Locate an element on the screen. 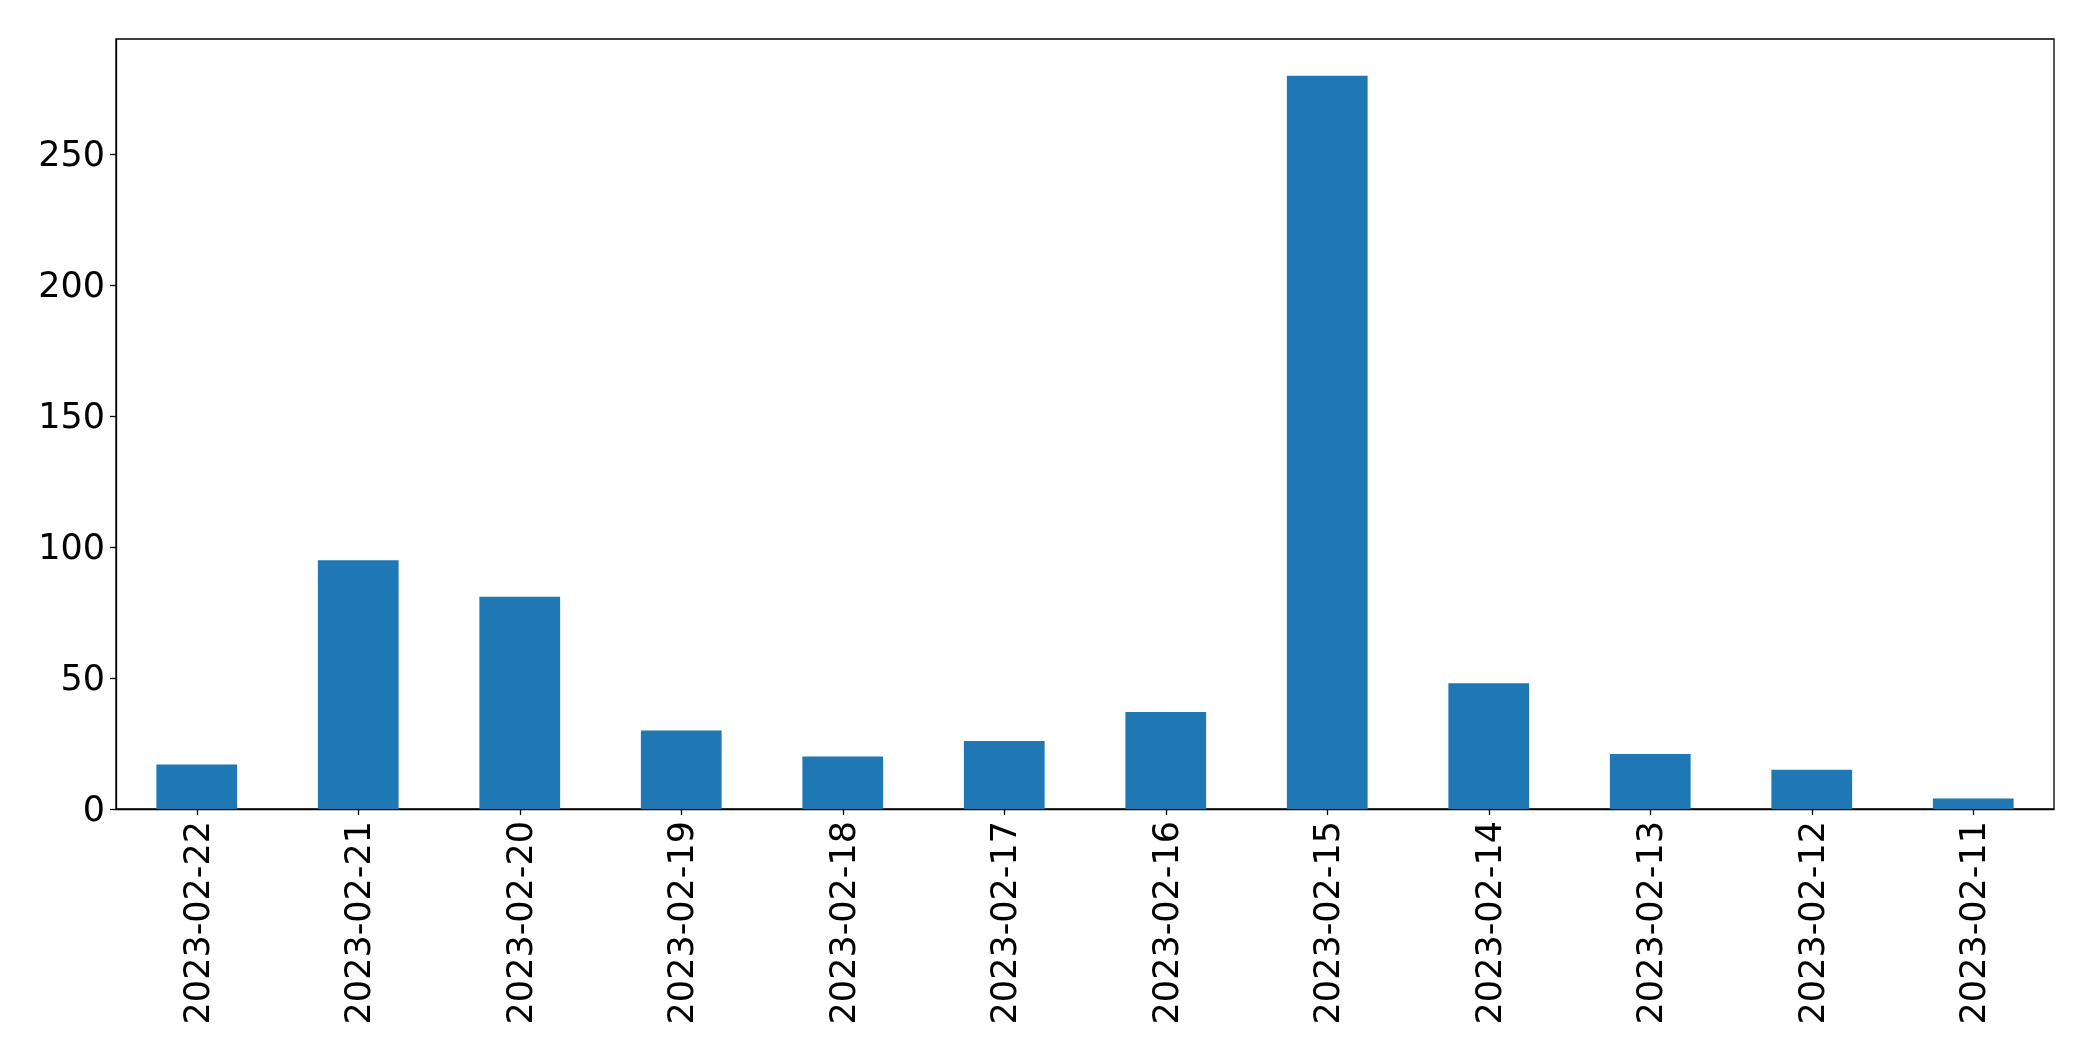 This screenshot has height=1061, width=2093. x-tick-label: 2023-02-13 is located at coordinates (1650, 923).